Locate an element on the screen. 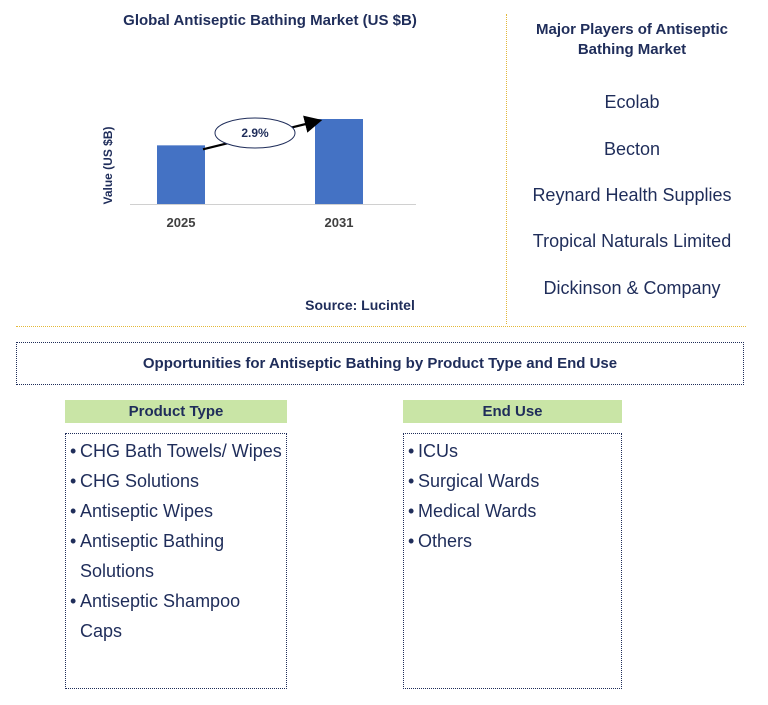  list-item: • Surgical Wards is located at coordinates (474, 481).